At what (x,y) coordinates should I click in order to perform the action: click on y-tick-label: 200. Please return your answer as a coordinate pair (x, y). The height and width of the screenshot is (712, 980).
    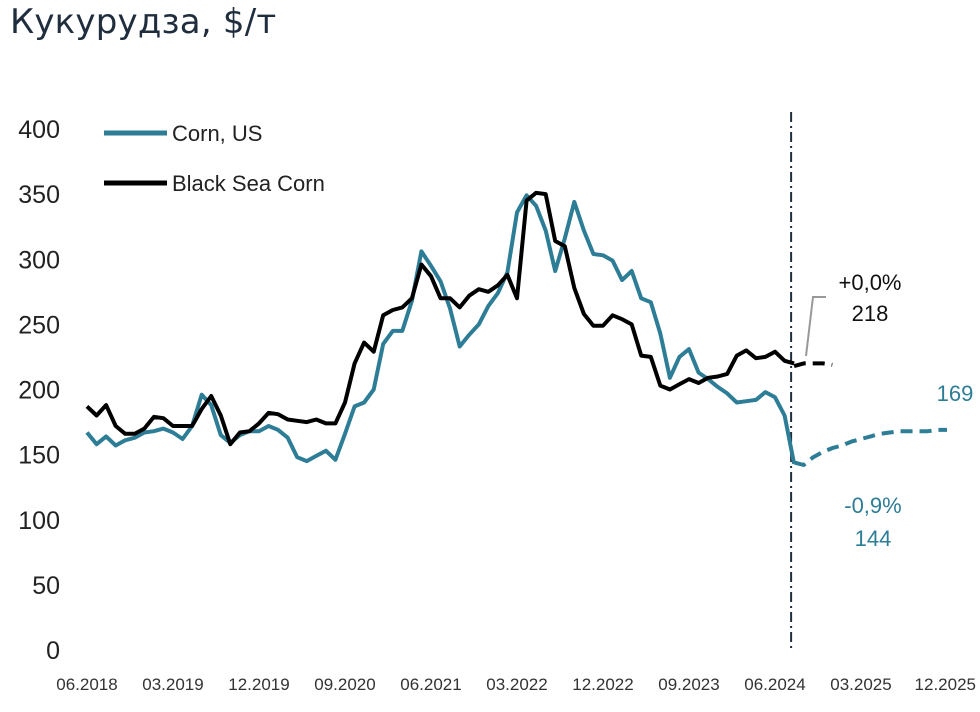
    Looking at the image, I should click on (39, 391).